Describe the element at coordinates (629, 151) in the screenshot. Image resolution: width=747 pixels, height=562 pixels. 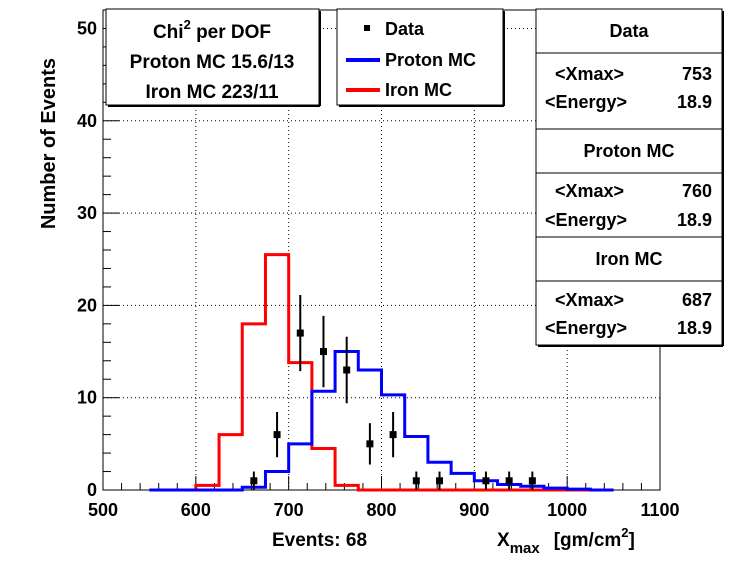
I see `stats-proton-title: Proton MC` at that location.